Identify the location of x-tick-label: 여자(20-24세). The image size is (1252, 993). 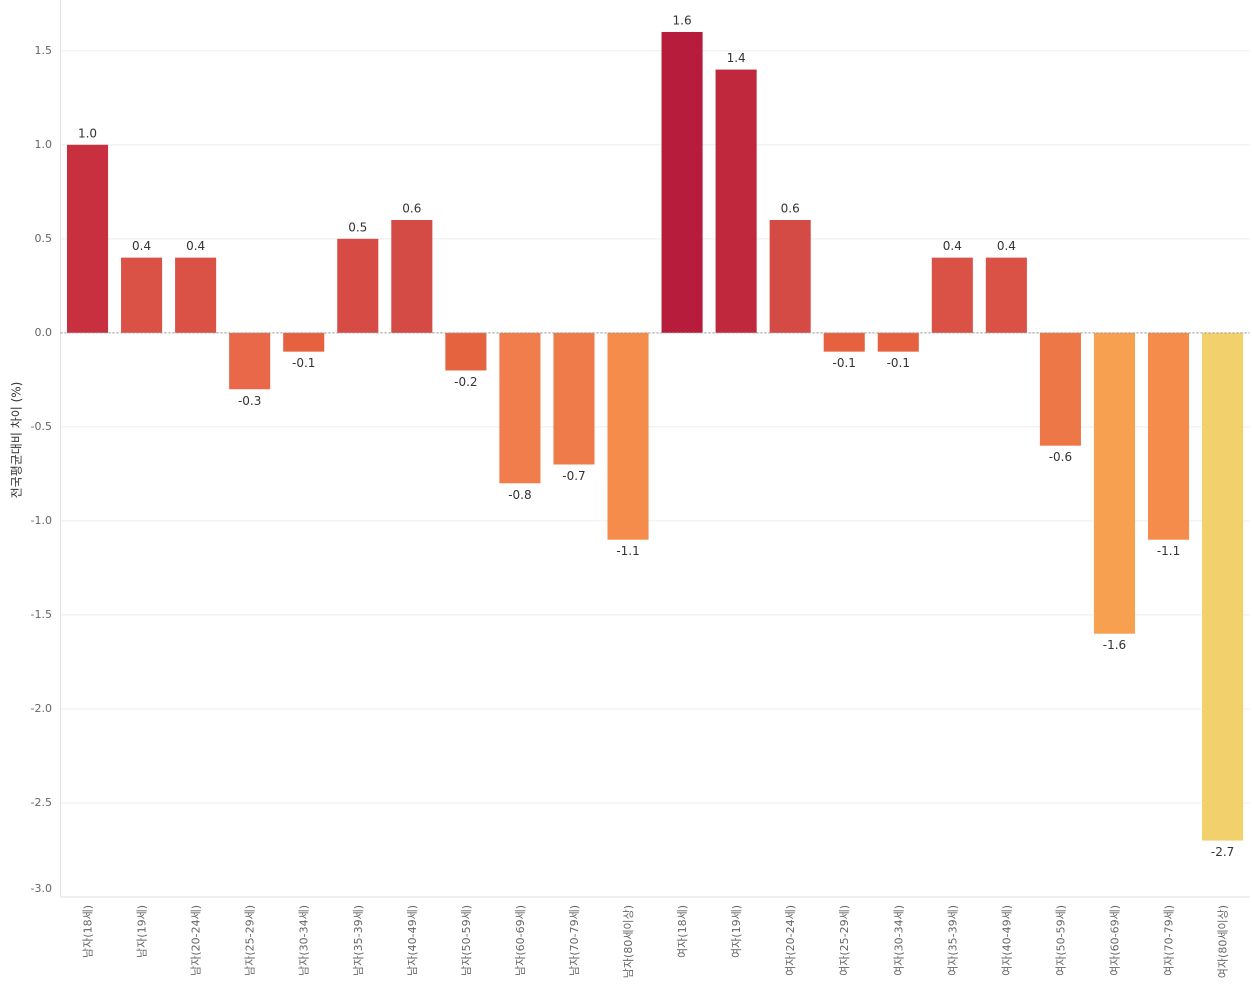
(790, 940).